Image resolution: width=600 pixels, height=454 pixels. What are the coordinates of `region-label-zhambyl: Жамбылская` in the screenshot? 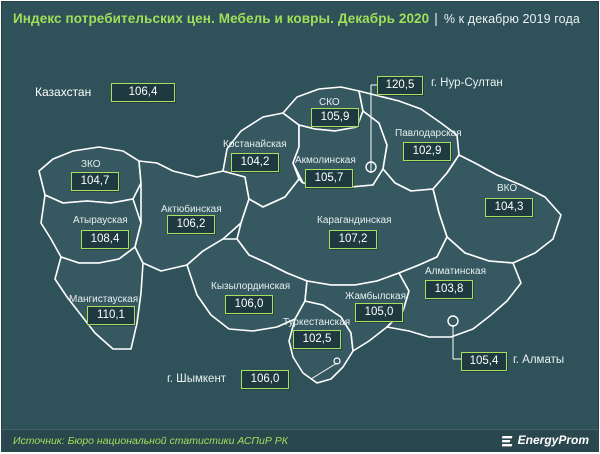 It's located at (375, 296).